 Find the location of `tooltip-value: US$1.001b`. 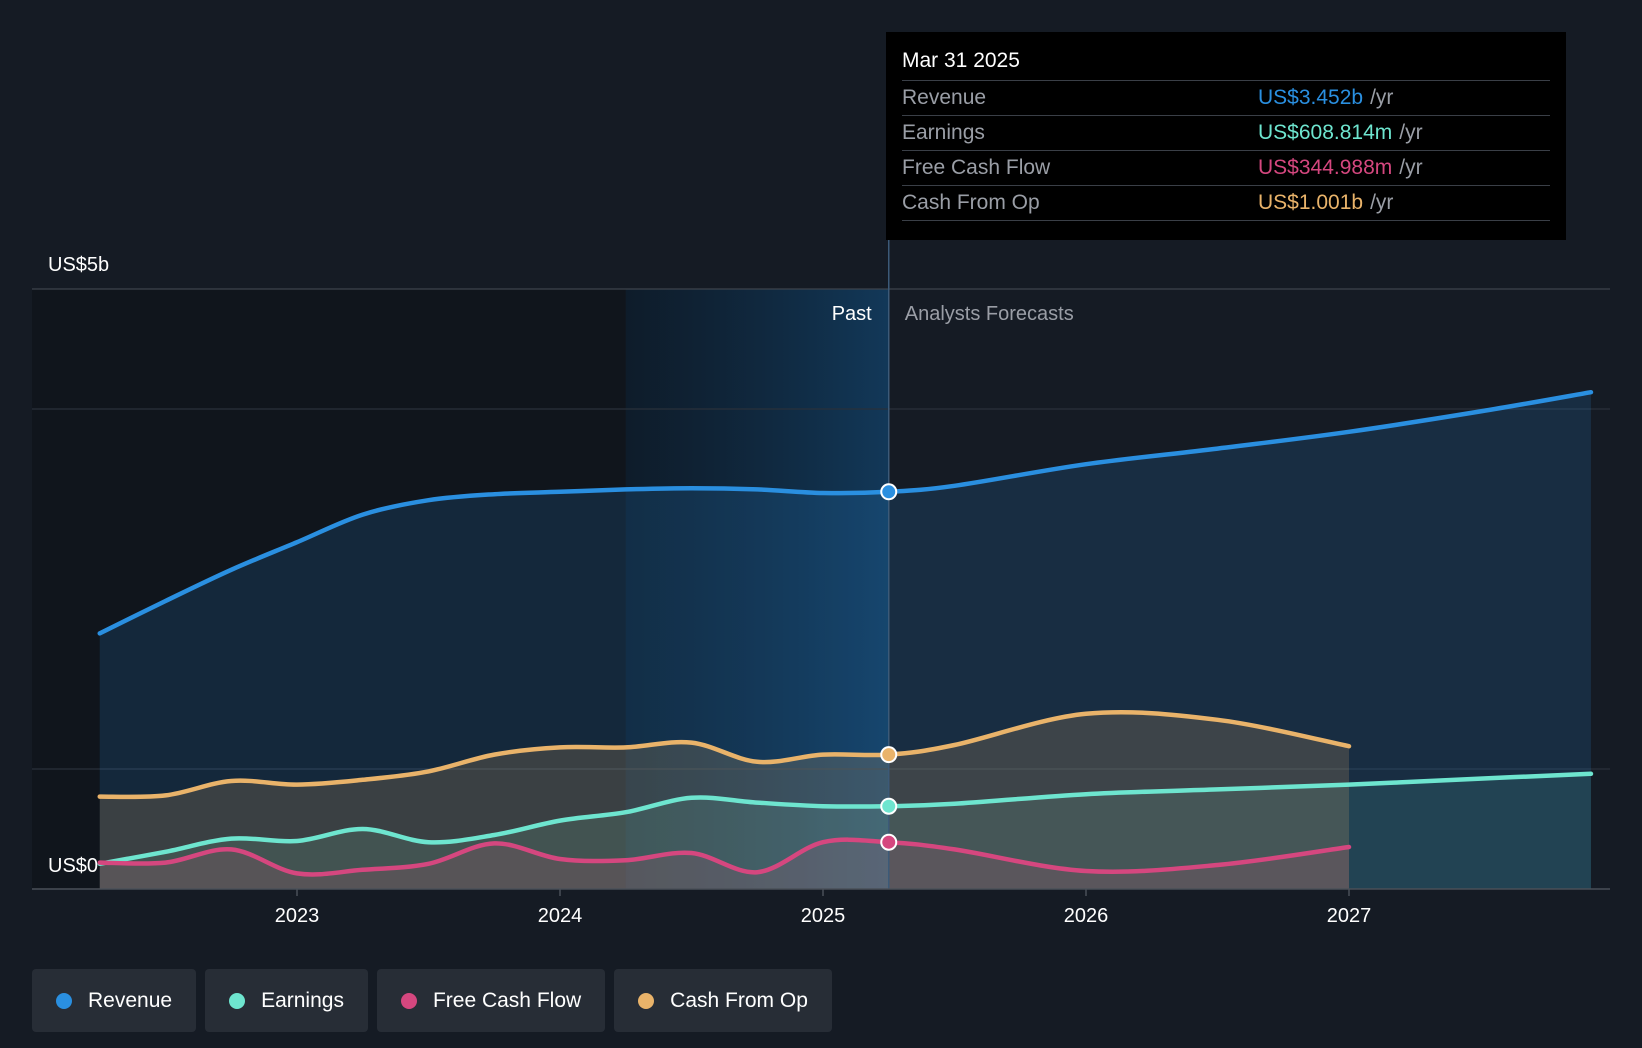

tooltip-value: US$1.001b is located at coordinates (1311, 202).